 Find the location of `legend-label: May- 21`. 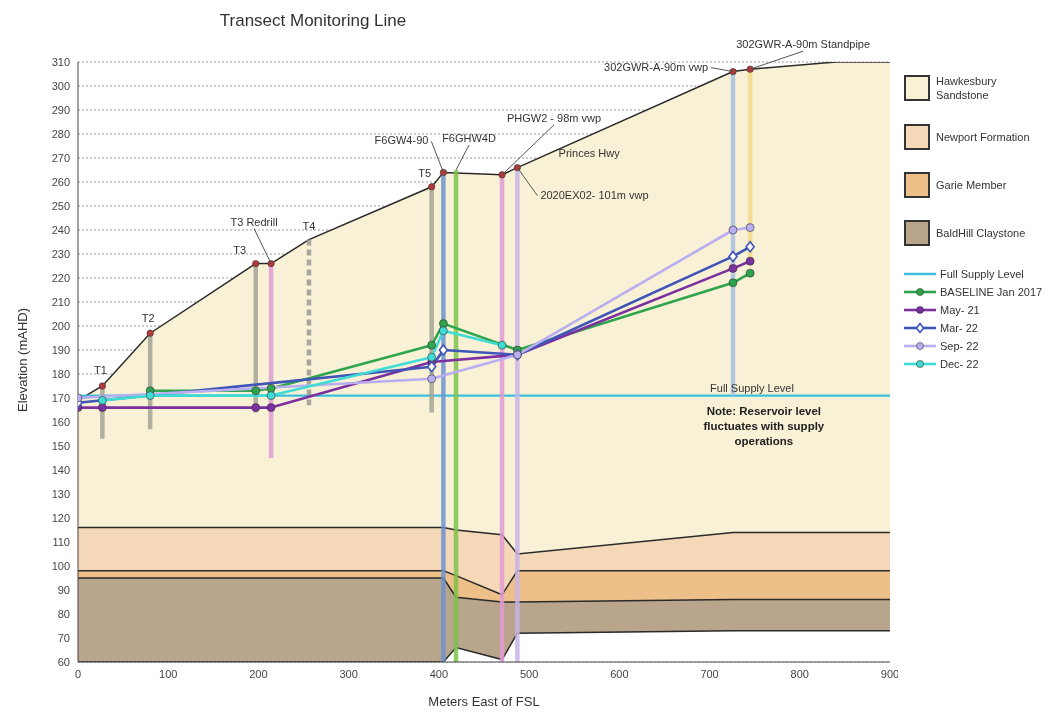

legend-label: May- 21 is located at coordinates (960, 310).